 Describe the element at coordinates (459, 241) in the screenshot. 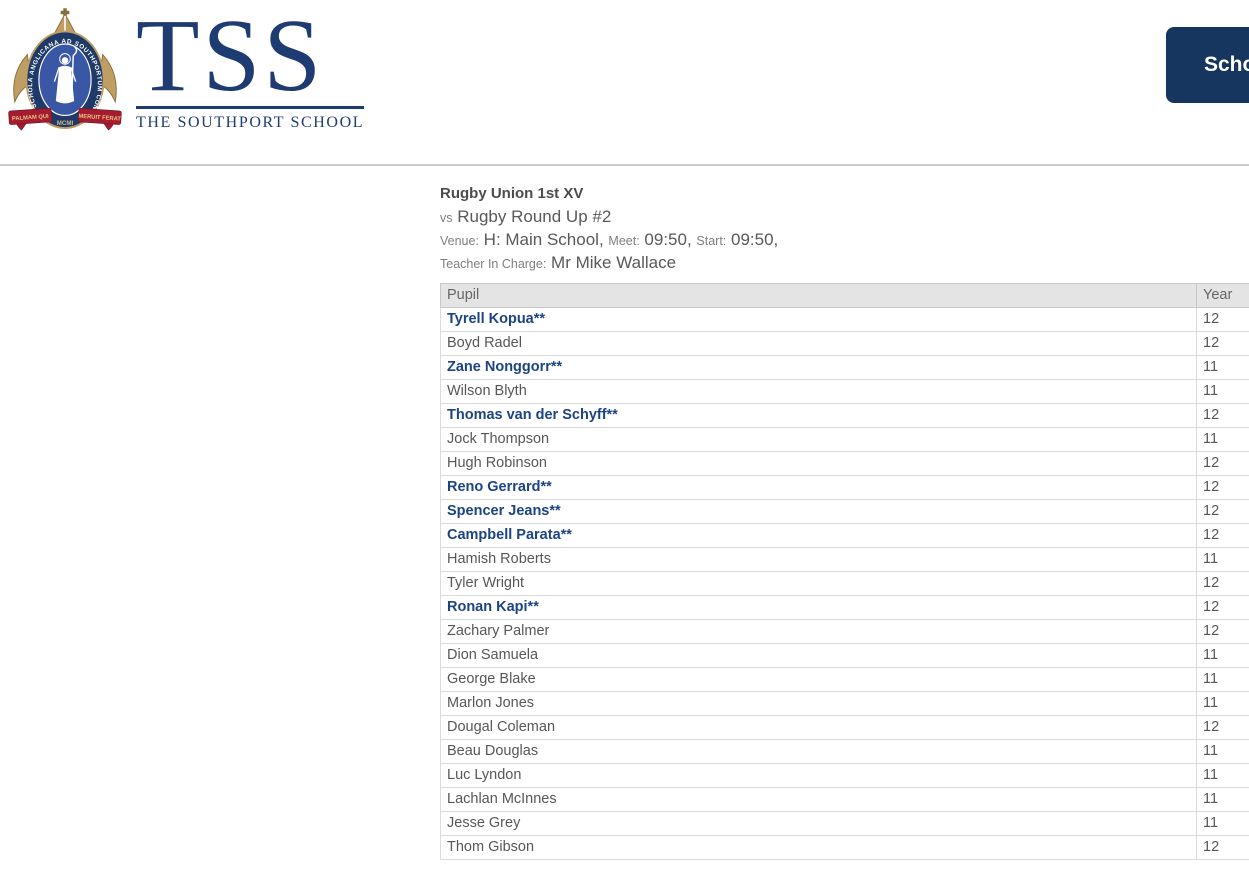

I see `venue-label: Venue:` at that location.